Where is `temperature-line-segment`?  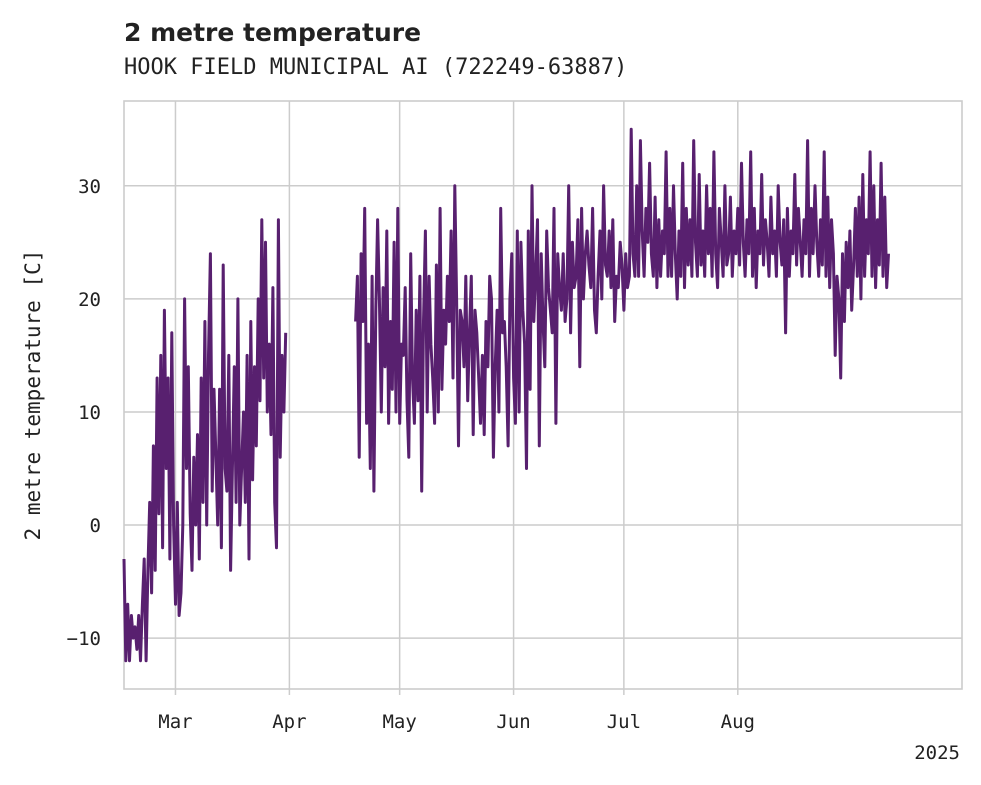 temperature-line-segment is located at coordinates (205, 440).